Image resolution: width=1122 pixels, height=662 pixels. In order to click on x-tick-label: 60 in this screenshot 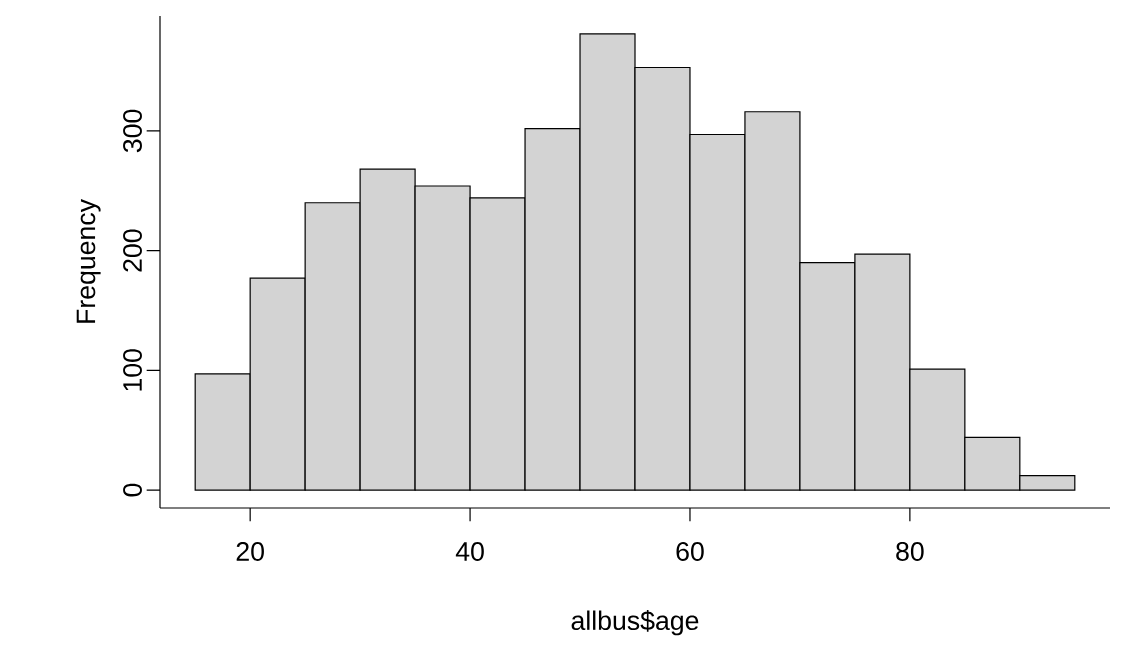, I will do `click(690, 551)`.